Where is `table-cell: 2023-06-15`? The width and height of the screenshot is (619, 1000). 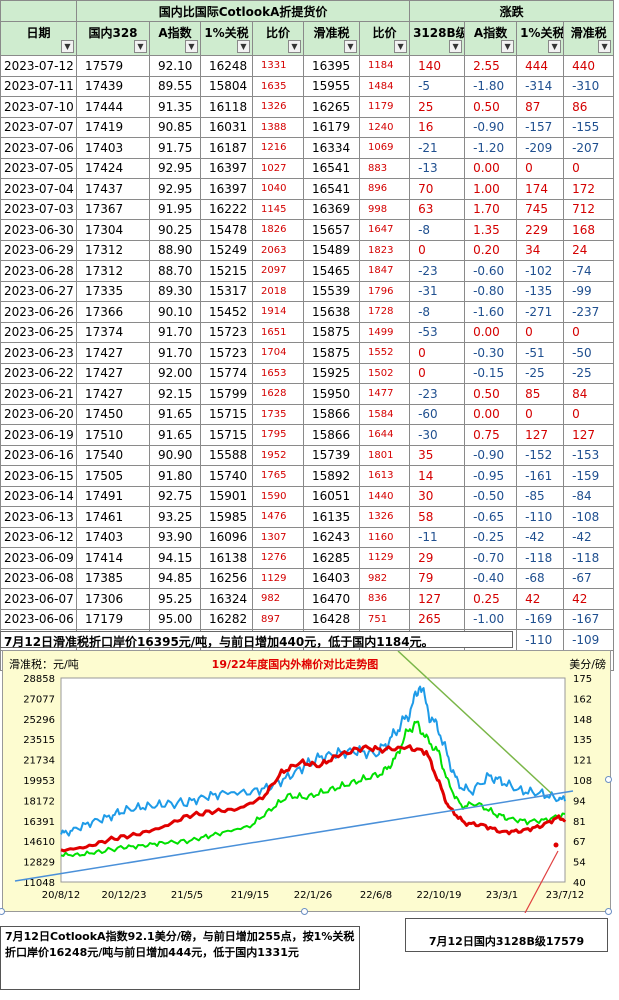 table-cell: 2023-06-15 is located at coordinates (38, 476).